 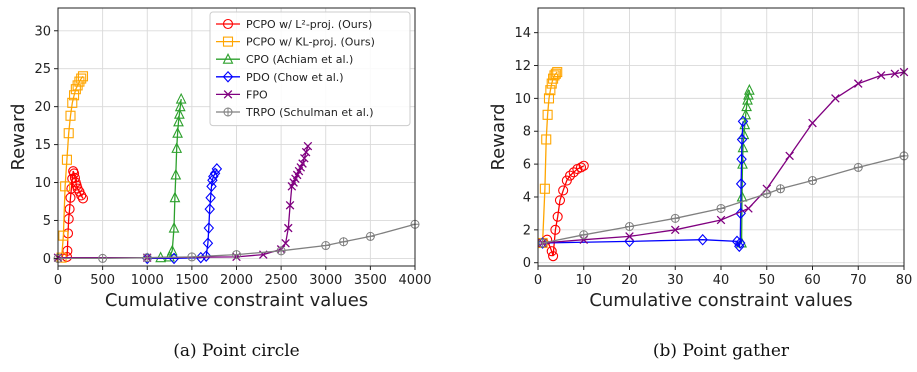 What do you see at coordinates (527, 165) in the screenshot?
I see `y-tick-label: 6` at bounding box center [527, 165].